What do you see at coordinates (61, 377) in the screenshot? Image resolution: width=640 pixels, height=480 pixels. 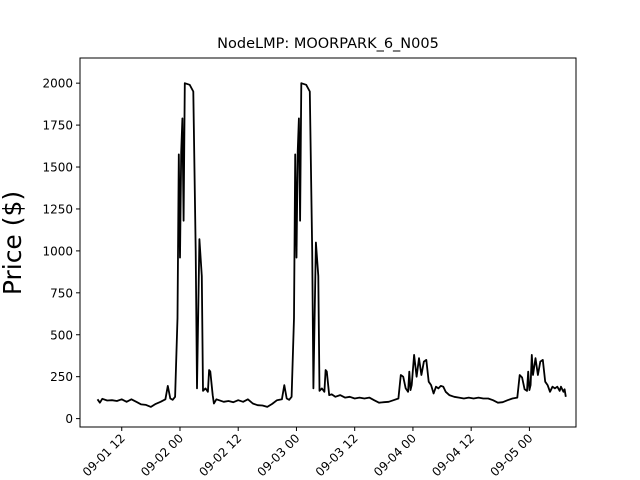 I see `y-tick-label: 250` at bounding box center [61, 377].